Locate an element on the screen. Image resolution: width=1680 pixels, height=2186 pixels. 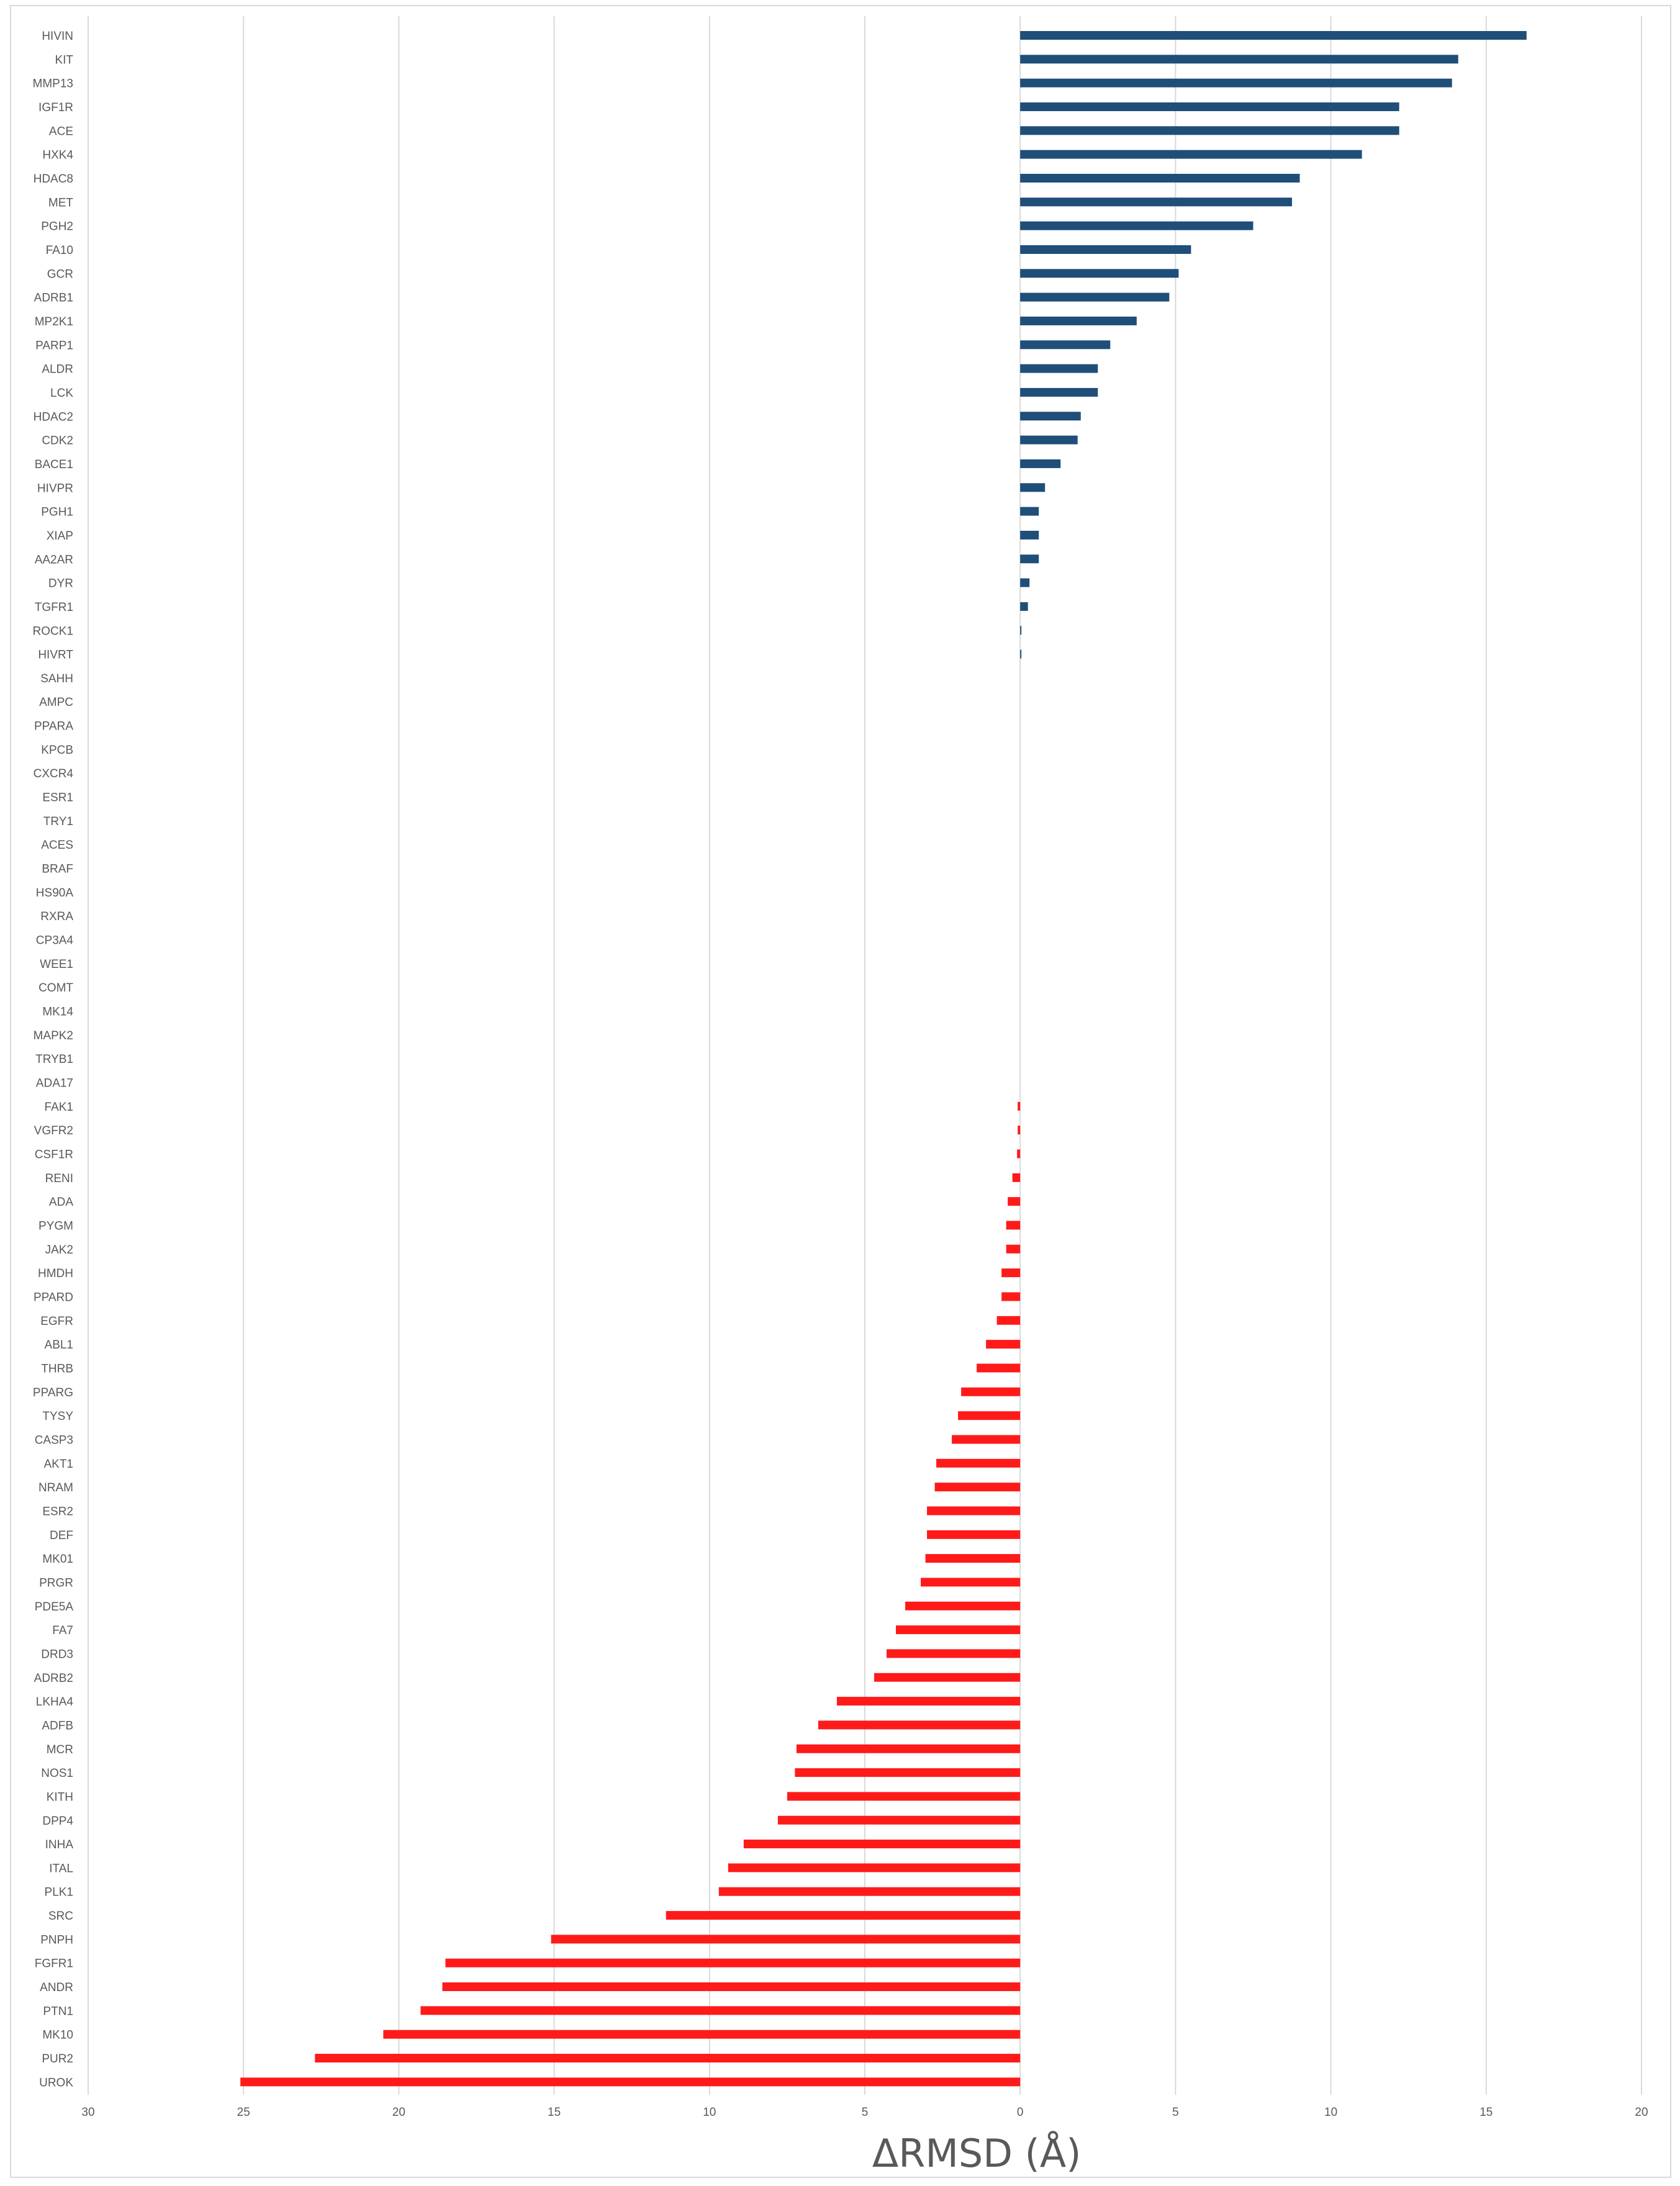
category-label-src: SRC is located at coordinates (60, 1917).